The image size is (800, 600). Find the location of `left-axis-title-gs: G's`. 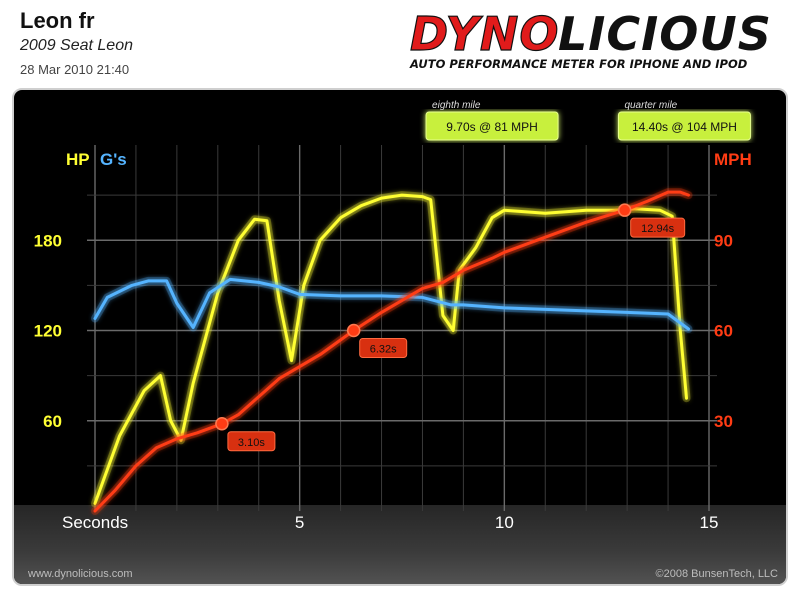

left-axis-title-gs: G's is located at coordinates (113, 159).